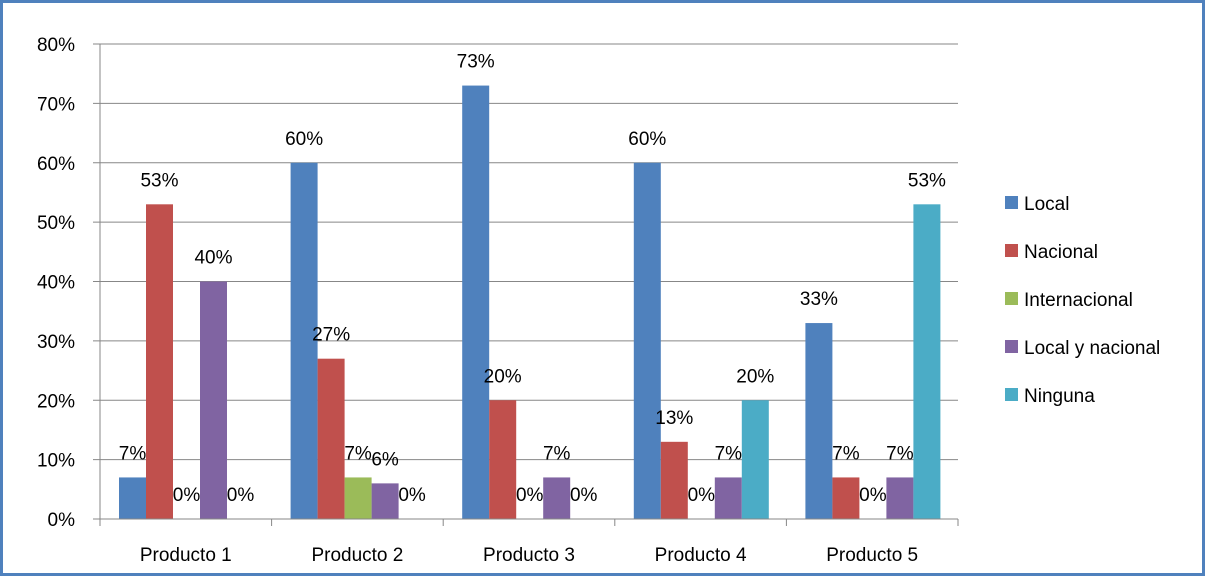 This screenshot has height=579, width=1205. What do you see at coordinates (56, 45) in the screenshot?
I see `y-tick-label: 80%` at bounding box center [56, 45].